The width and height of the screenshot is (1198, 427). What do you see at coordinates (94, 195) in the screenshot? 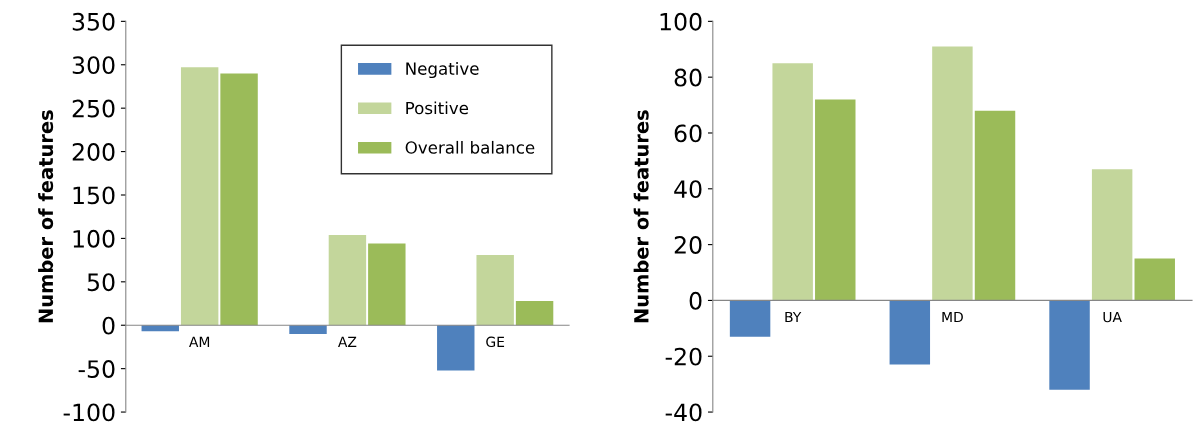
I see `y-tick-label: 150` at bounding box center [94, 195].